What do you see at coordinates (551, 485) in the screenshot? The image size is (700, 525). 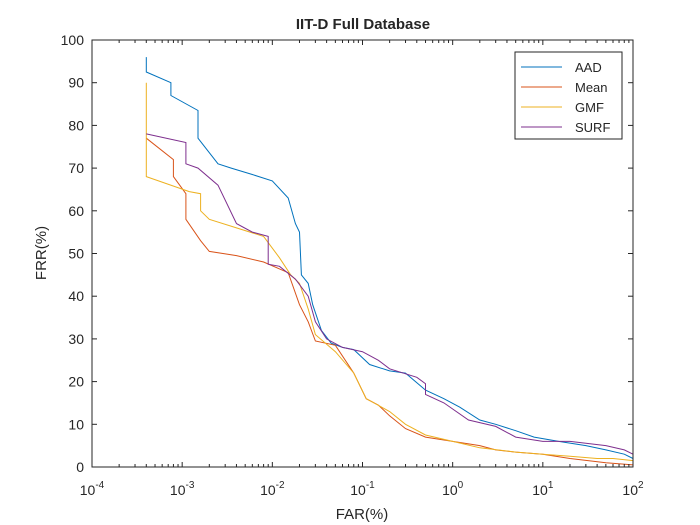 I see `x-tick-exponent: 1` at bounding box center [551, 485].